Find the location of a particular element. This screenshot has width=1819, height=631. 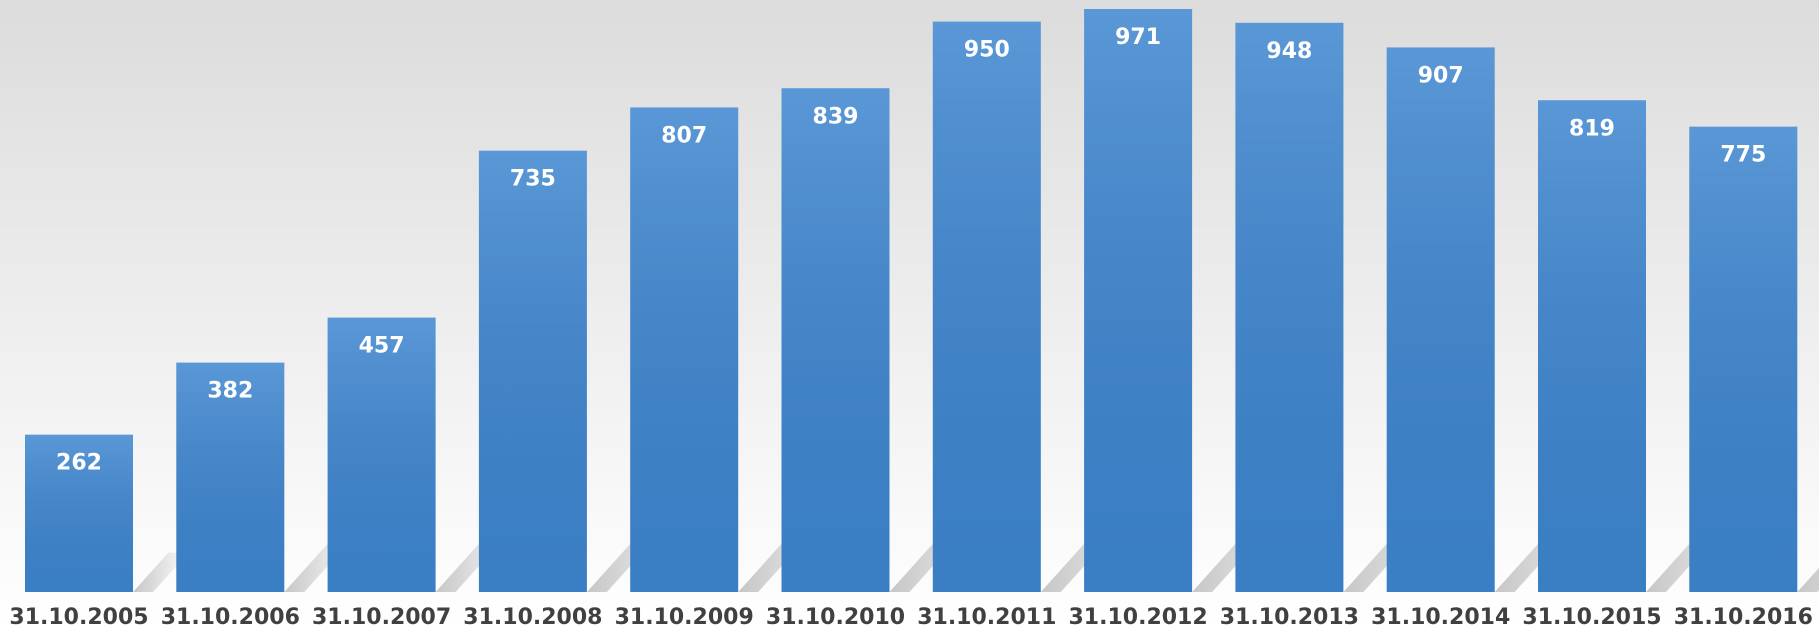

value-label: 382 is located at coordinates (230, 391).